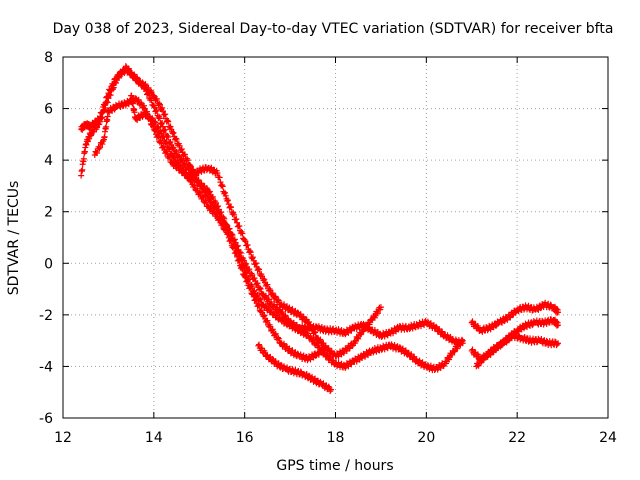  What do you see at coordinates (46, 367) in the screenshot?
I see `y-tick-label: -4` at bounding box center [46, 367].